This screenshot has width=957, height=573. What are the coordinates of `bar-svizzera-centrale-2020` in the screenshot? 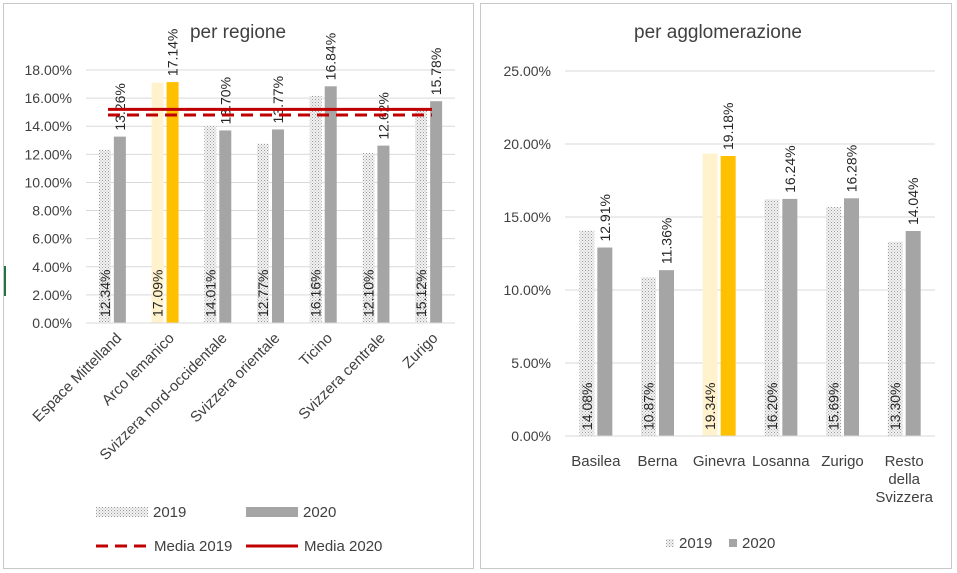 It's located at (383, 234).